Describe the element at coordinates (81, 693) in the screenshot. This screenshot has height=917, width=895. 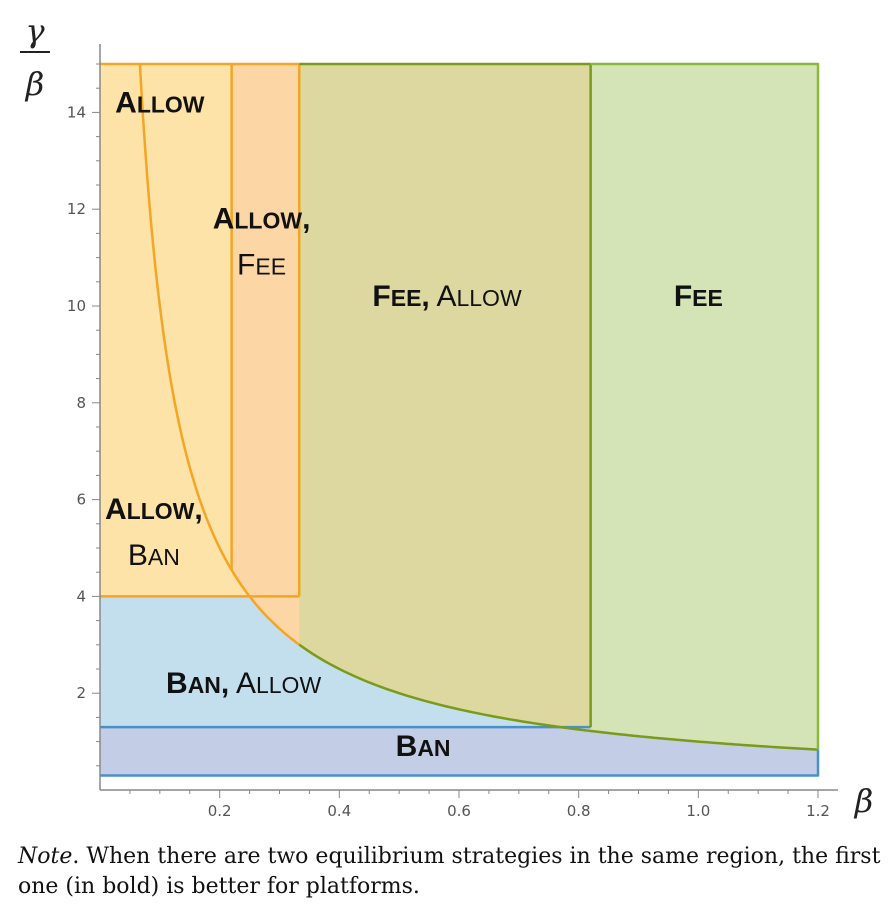
I see `y-tick-label: 2` at that location.